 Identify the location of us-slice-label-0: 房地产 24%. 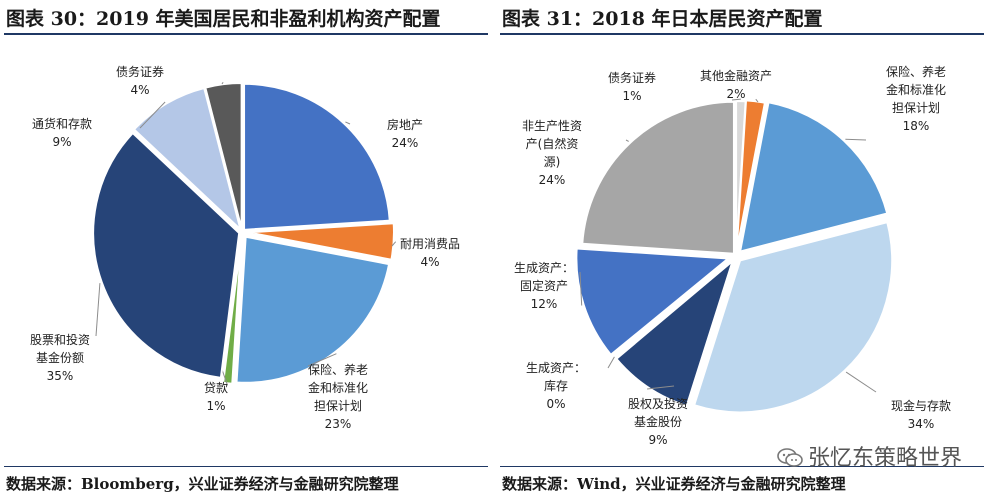
(405, 133).